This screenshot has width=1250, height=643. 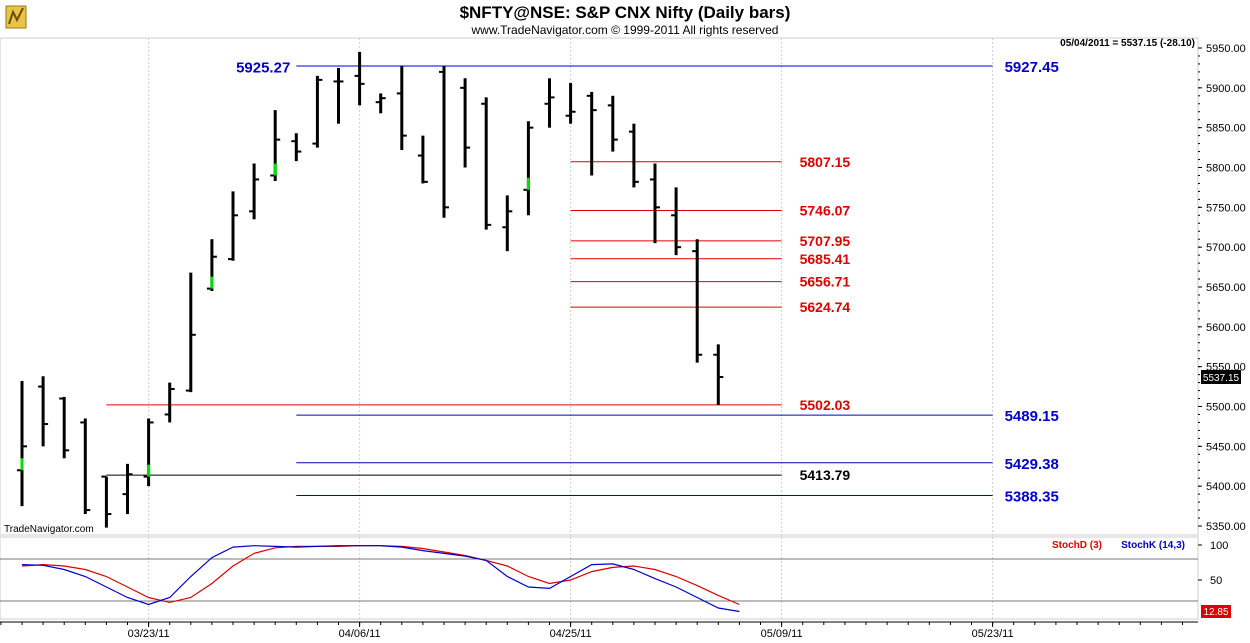 What do you see at coordinates (1226, 89) in the screenshot?
I see `y-tick-label: 5900.00` at bounding box center [1226, 89].